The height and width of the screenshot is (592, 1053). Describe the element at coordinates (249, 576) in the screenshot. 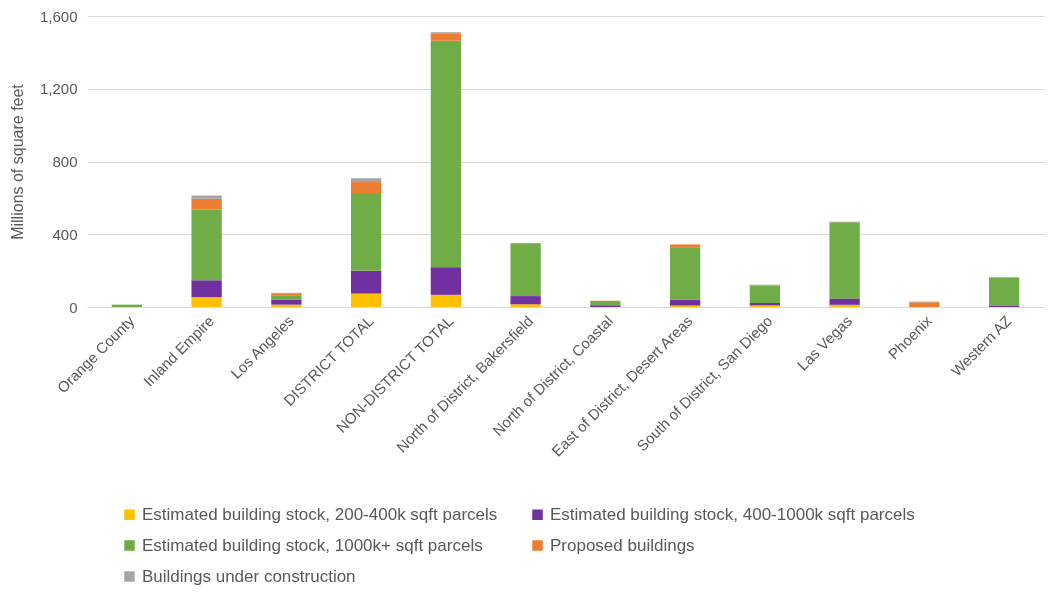

I see `legend-label: Buildings under construction` at that location.